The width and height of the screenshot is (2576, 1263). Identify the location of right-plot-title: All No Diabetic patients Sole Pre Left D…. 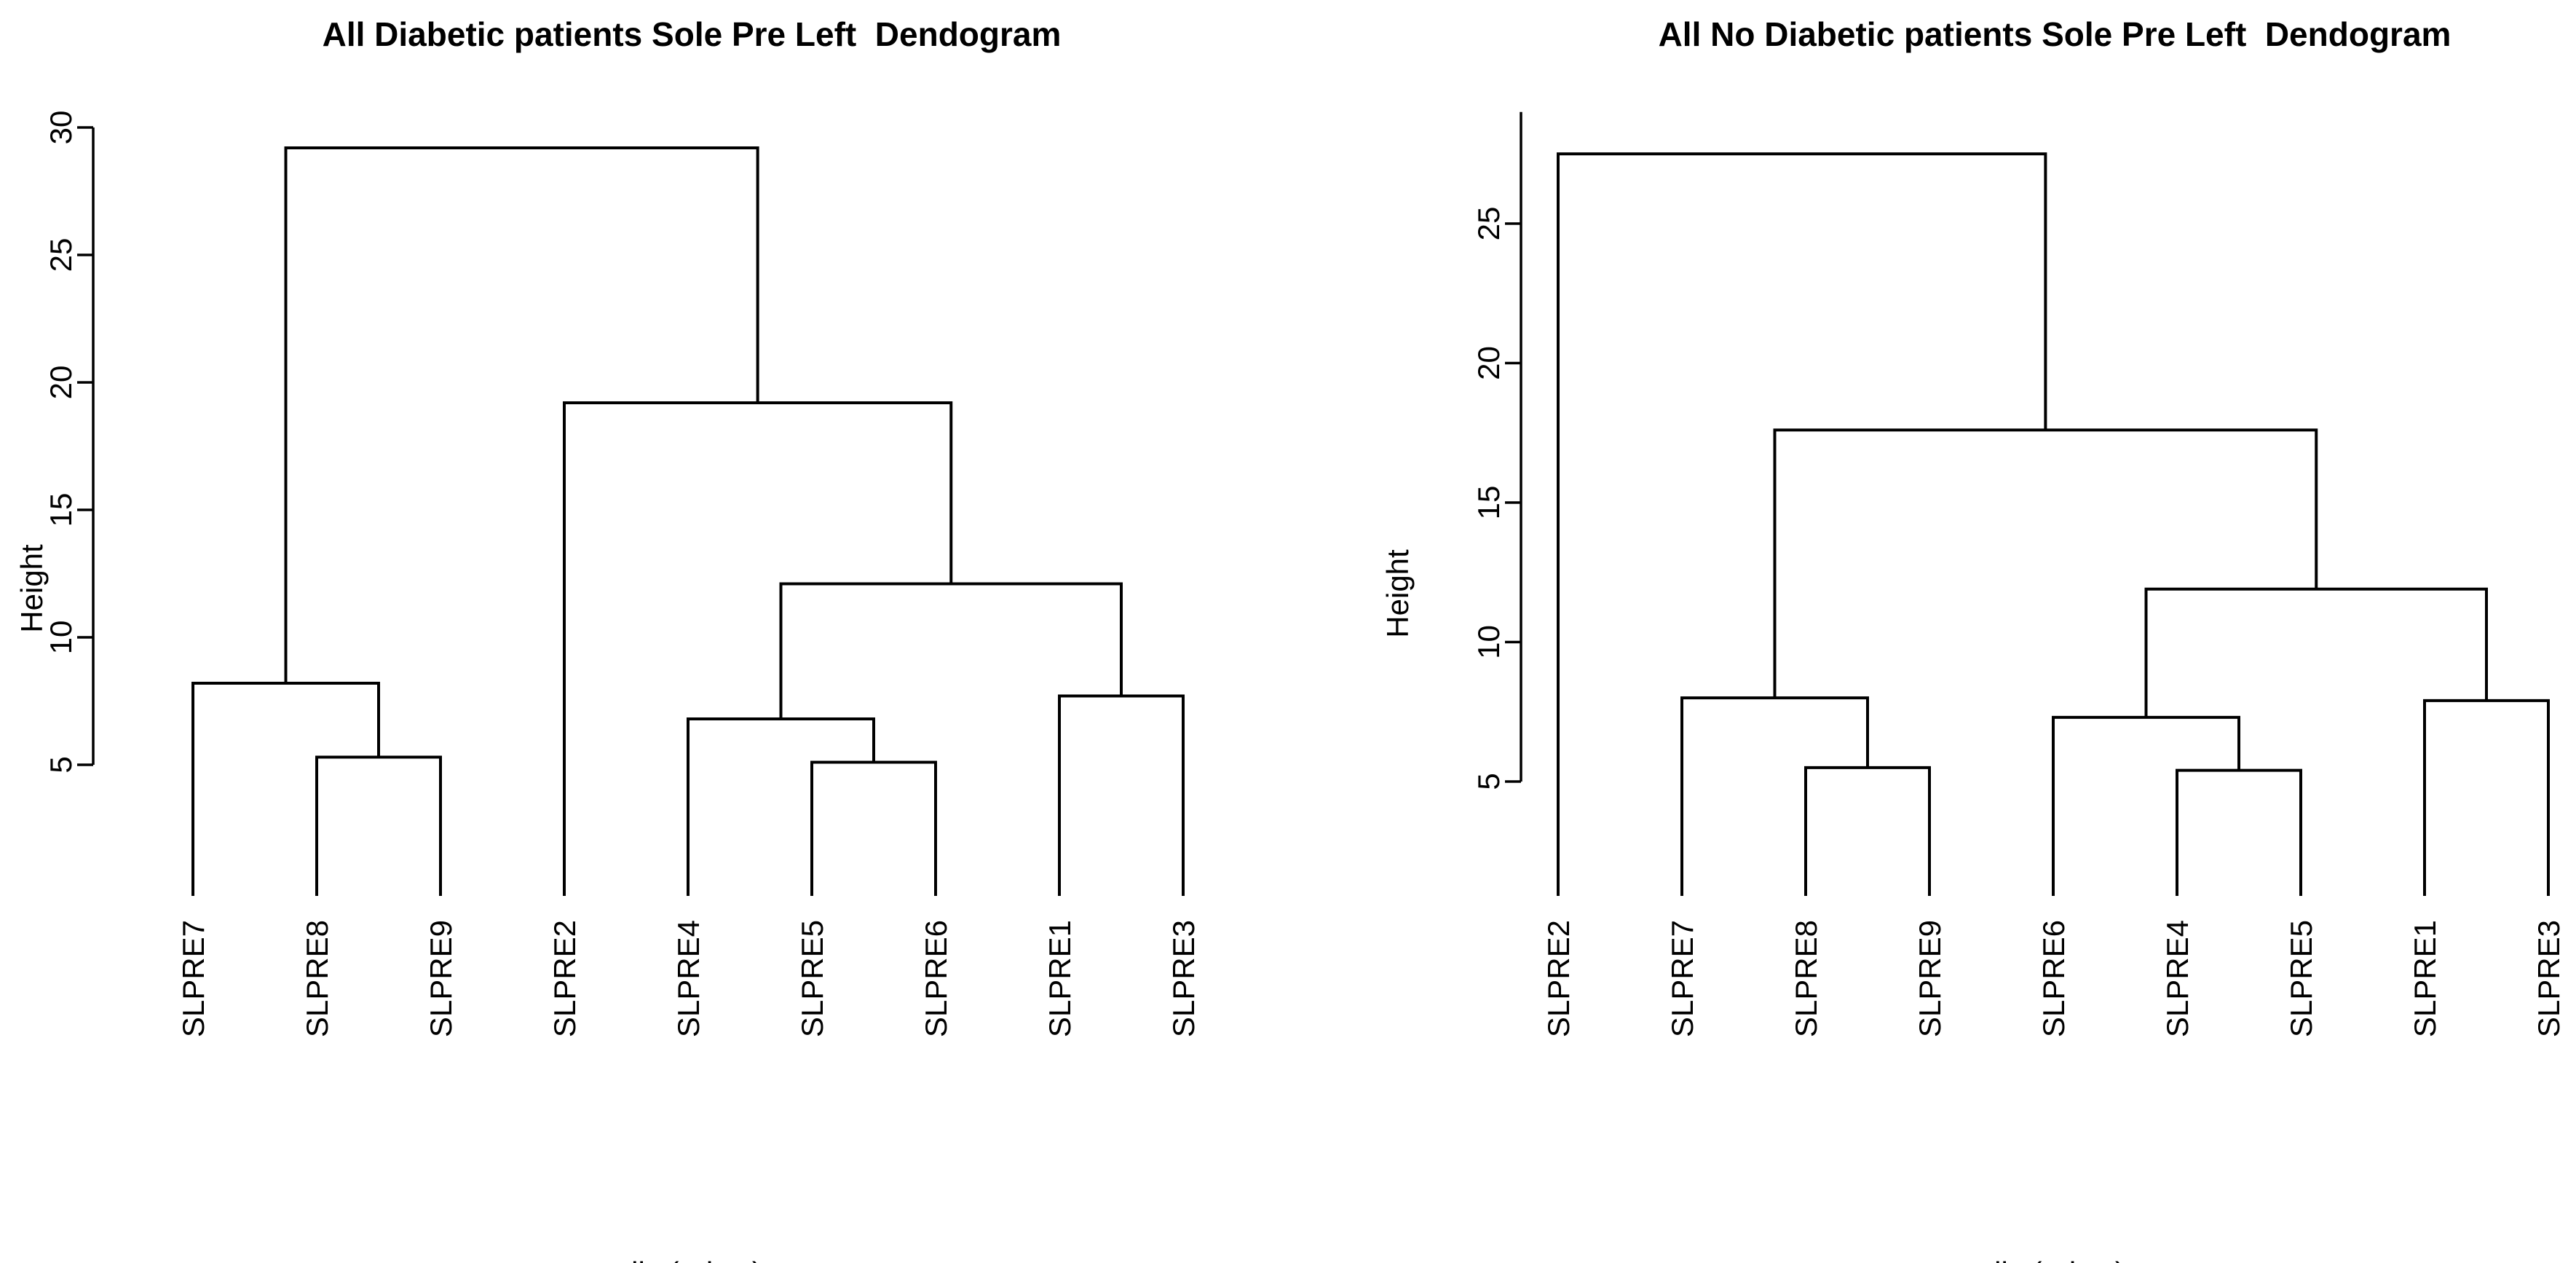
(2054, 34).